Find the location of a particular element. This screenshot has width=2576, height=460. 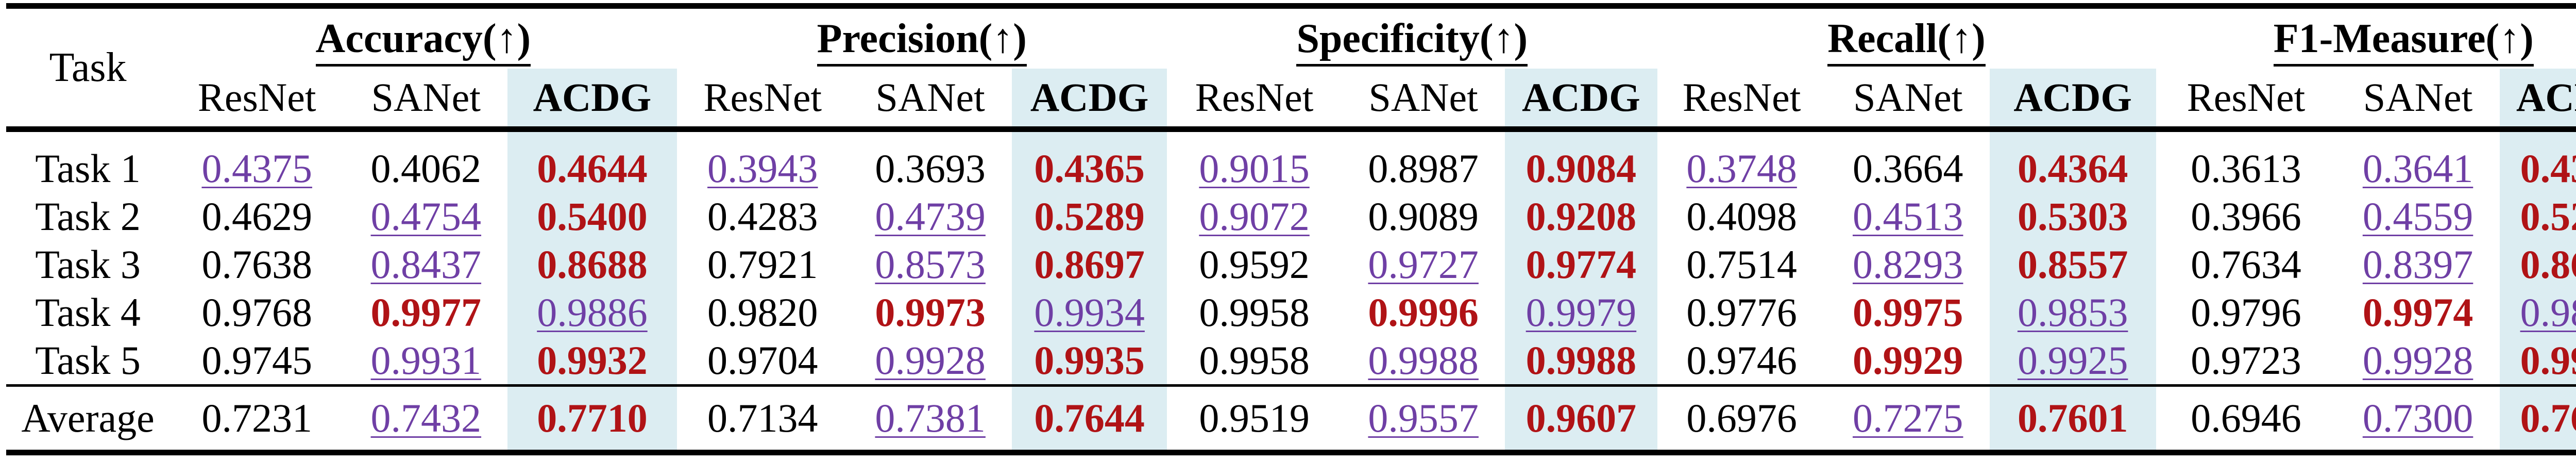

metric-cell: 0.9072 is located at coordinates (1254, 216).